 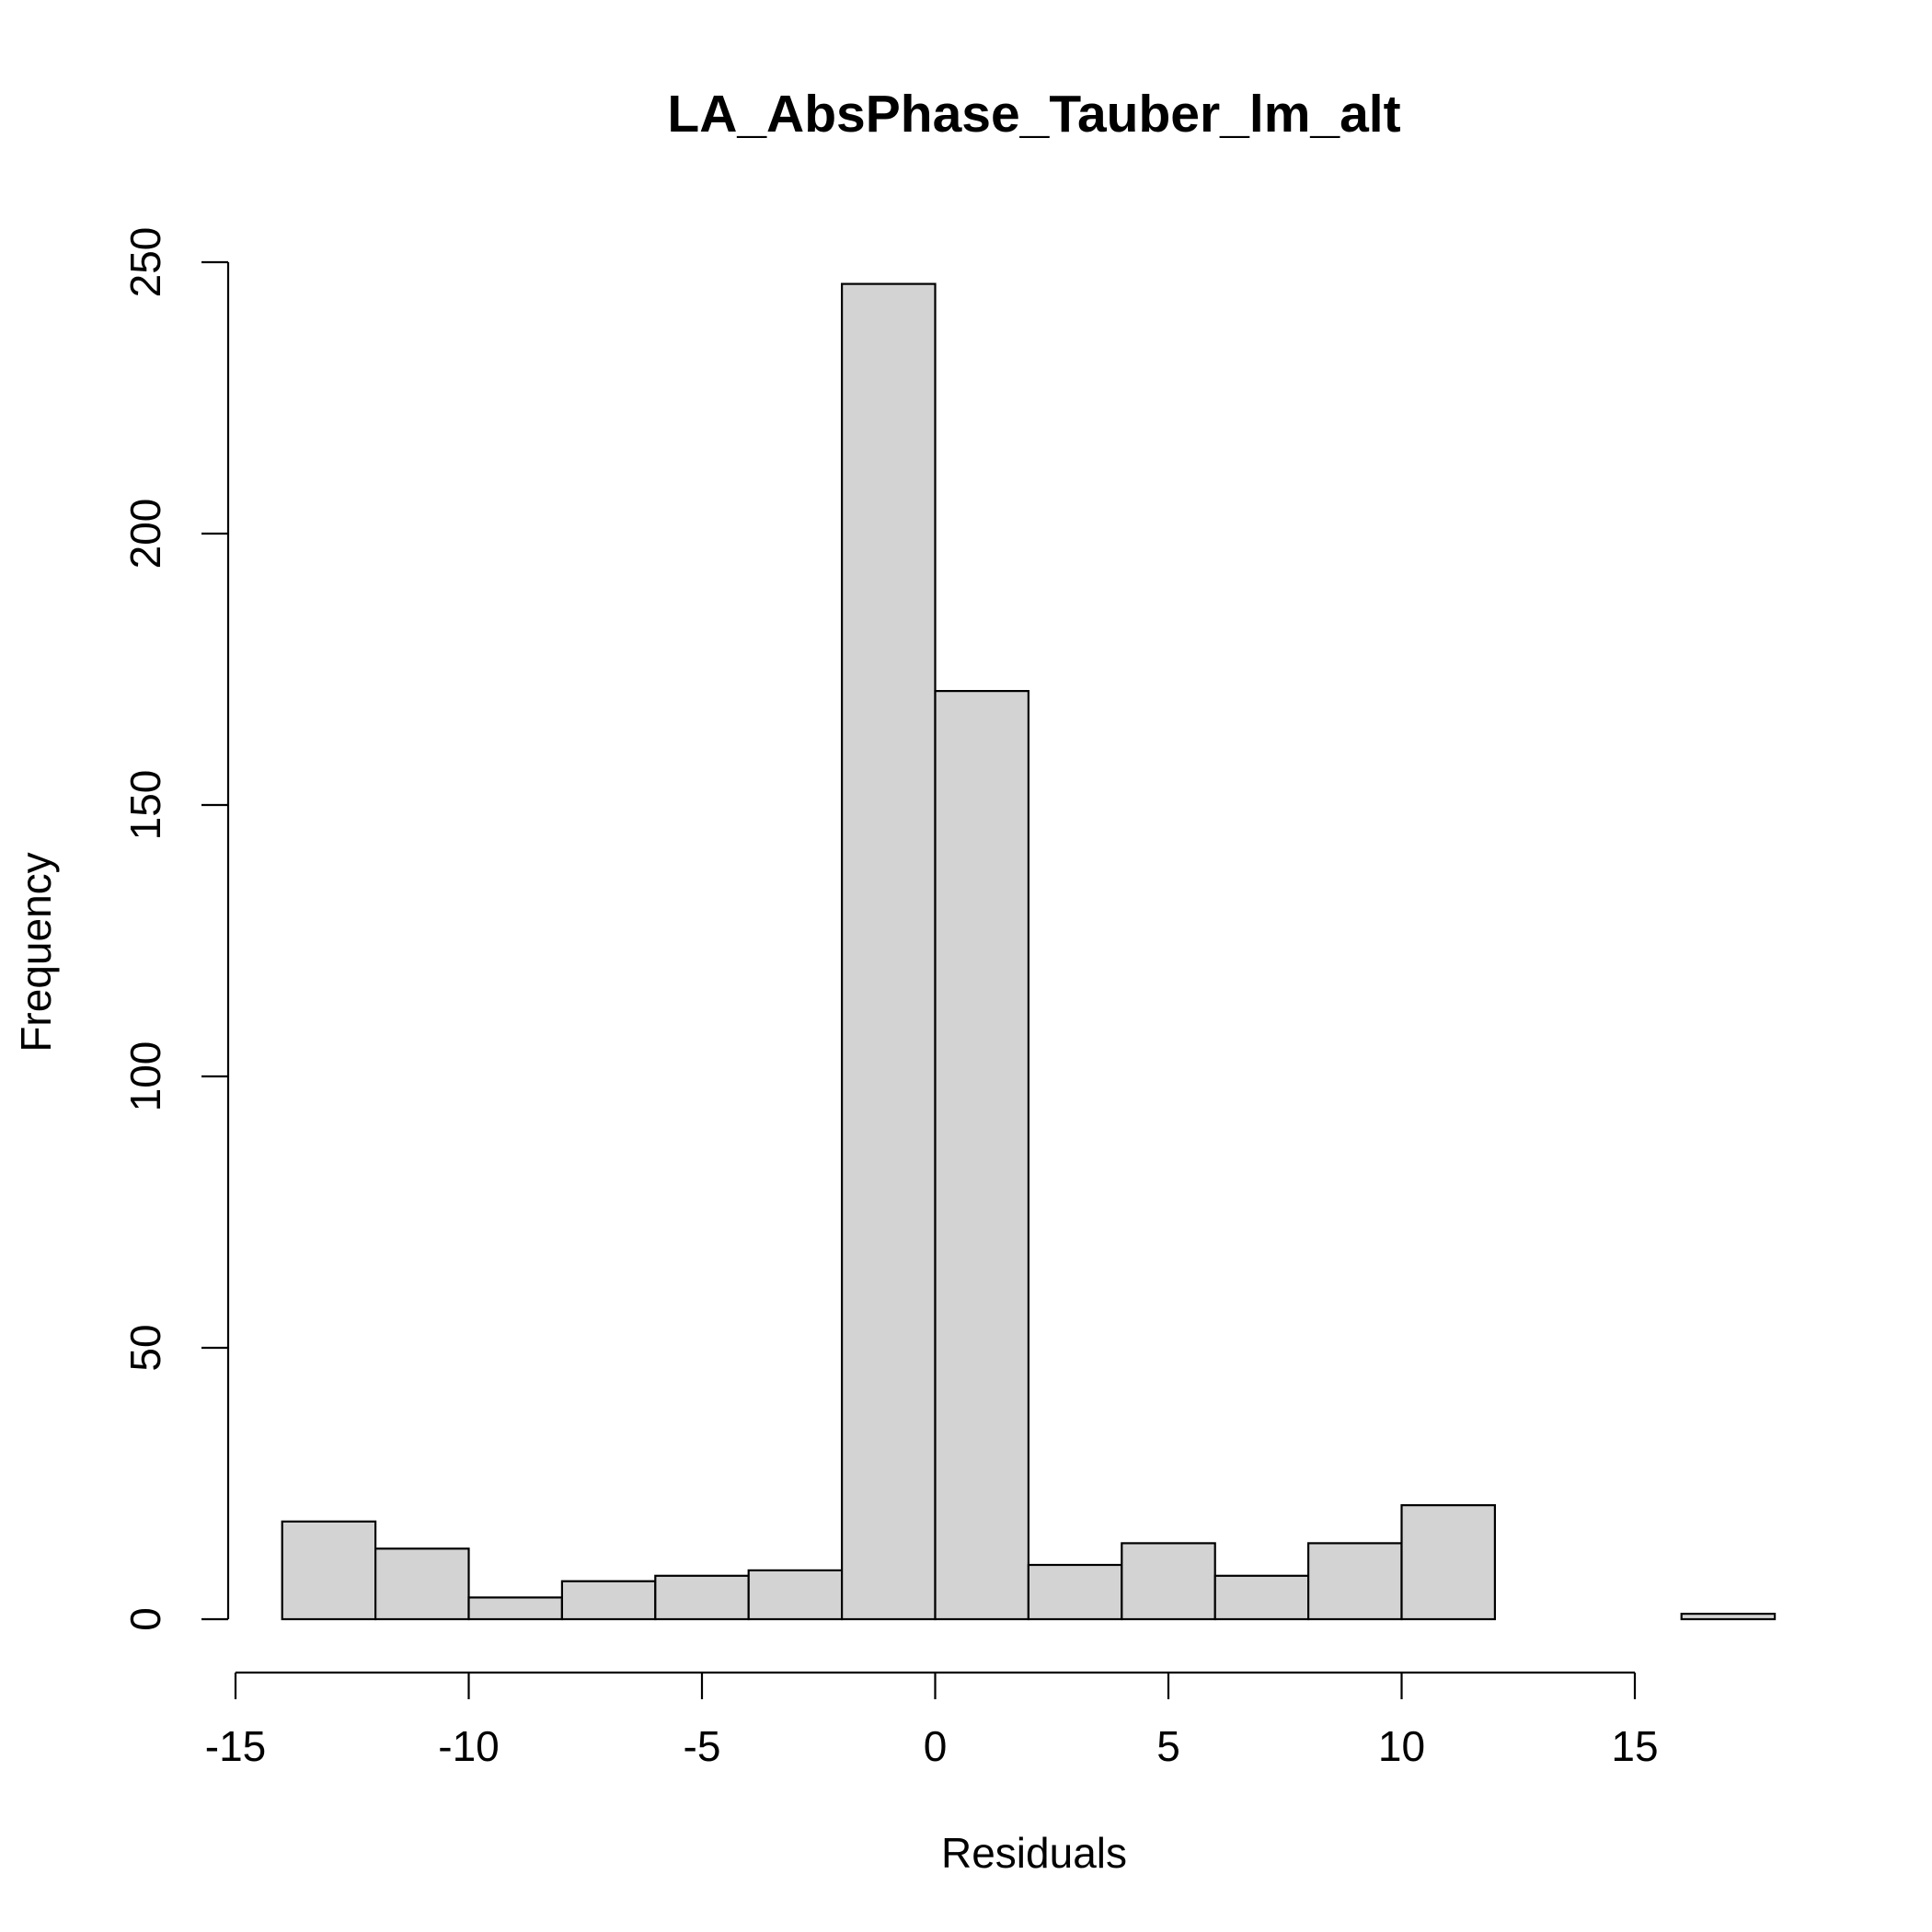 What do you see at coordinates (936, 1746) in the screenshot?
I see `x-tick-label: 0` at bounding box center [936, 1746].